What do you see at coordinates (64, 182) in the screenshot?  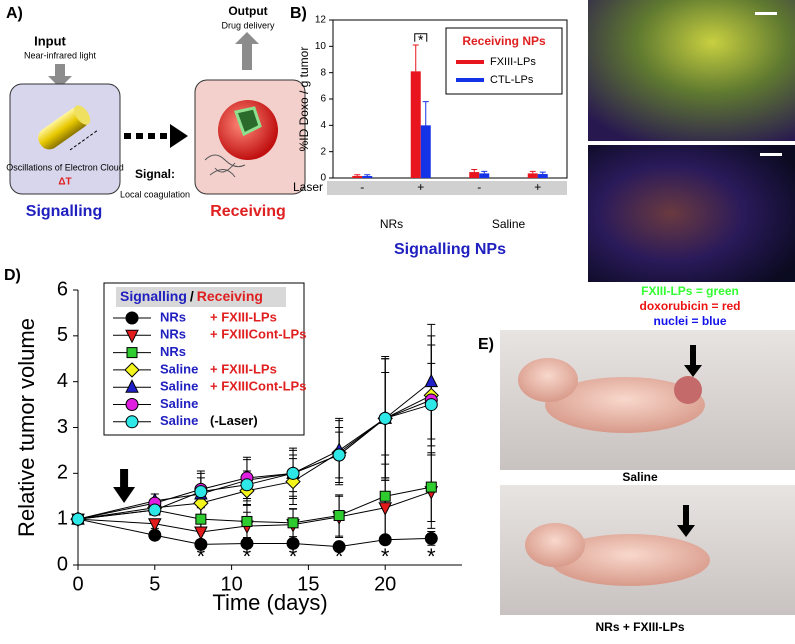 I see `label: ΔT` at bounding box center [64, 182].